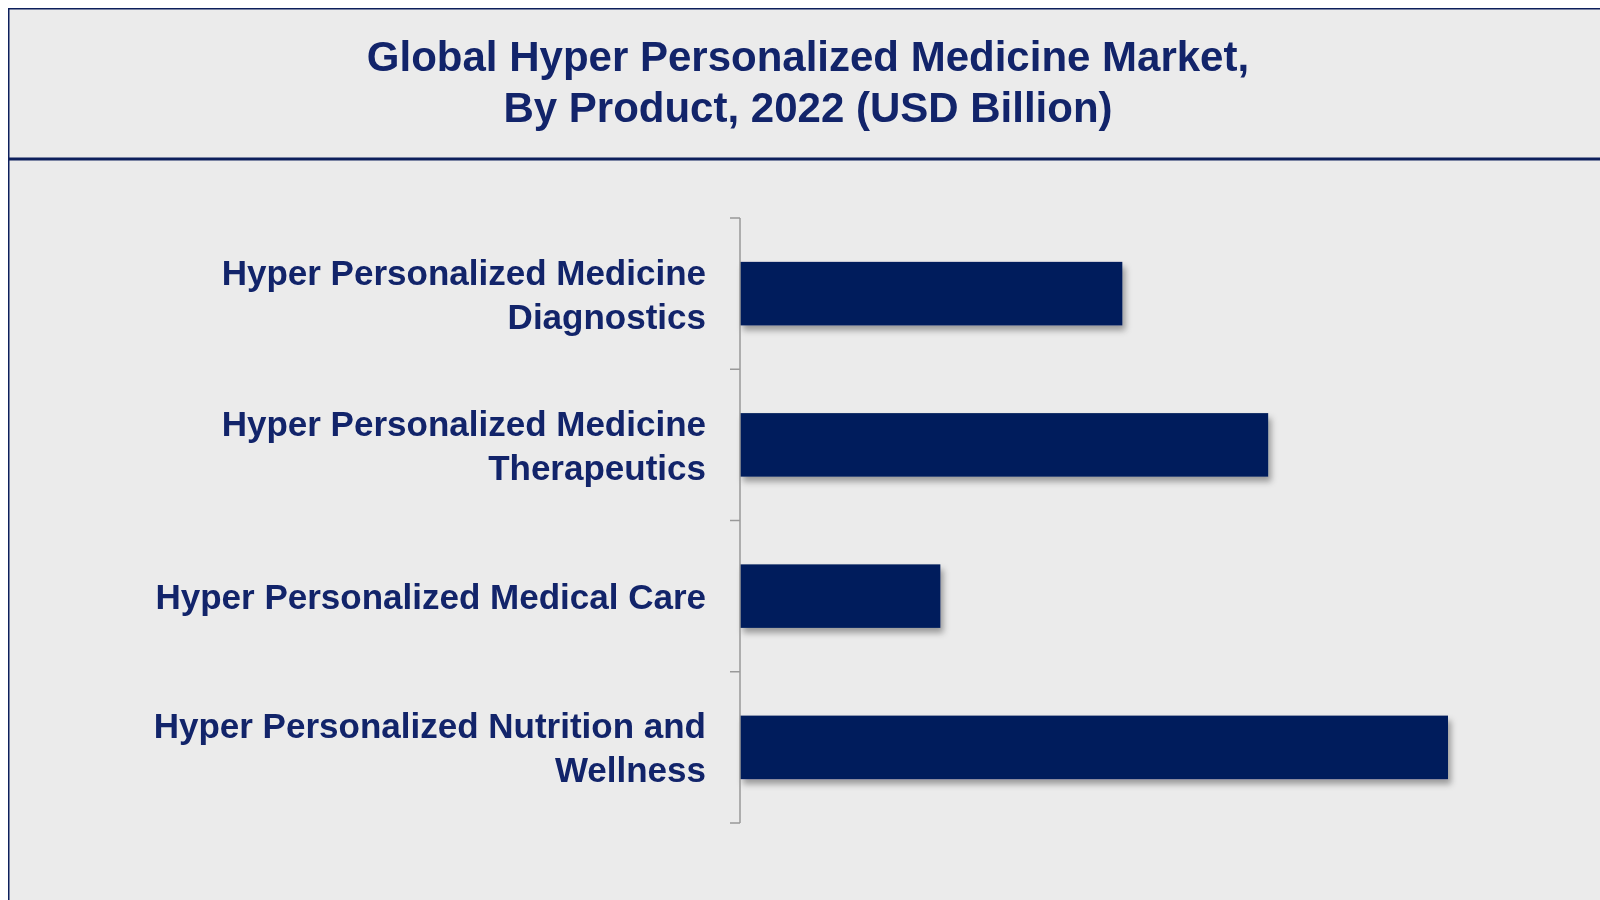  Describe the element at coordinates (430, 596) in the screenshot. I see `y-tick-label: Hyper Personalized Medical Care` at that location.